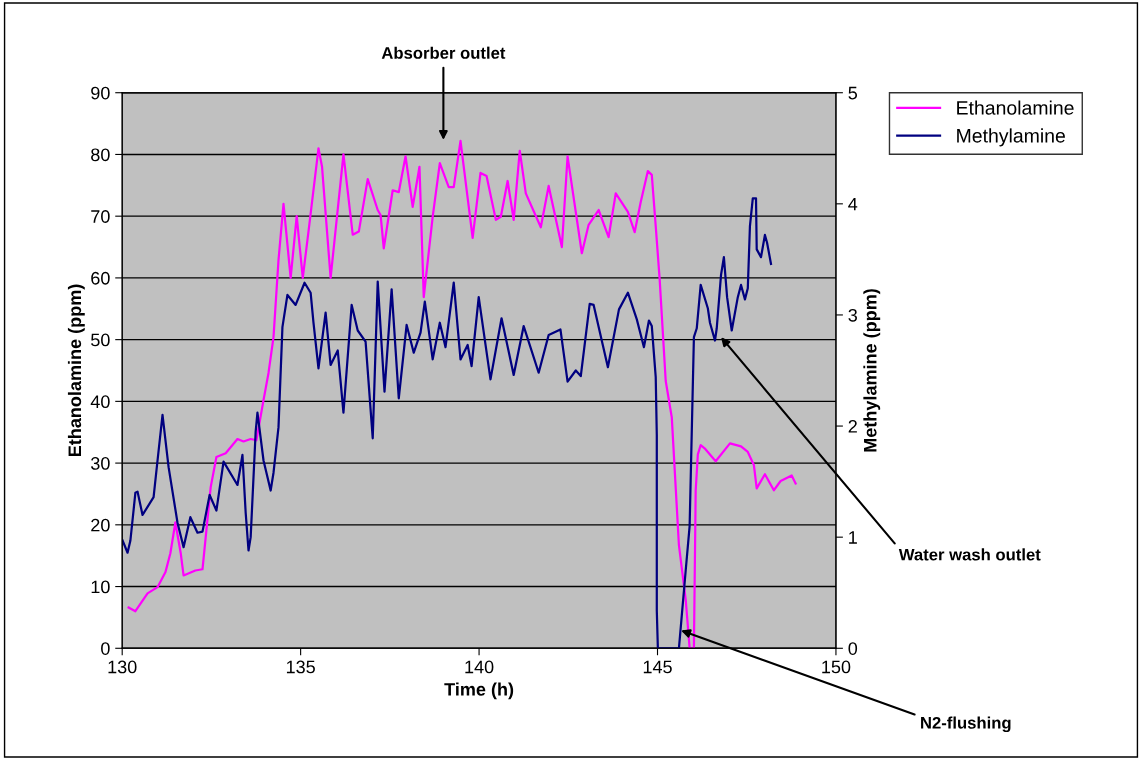 The width and height of the screenshot is (1142, 760). I want to click on y2-tick-label: 2, so click(852, 426).